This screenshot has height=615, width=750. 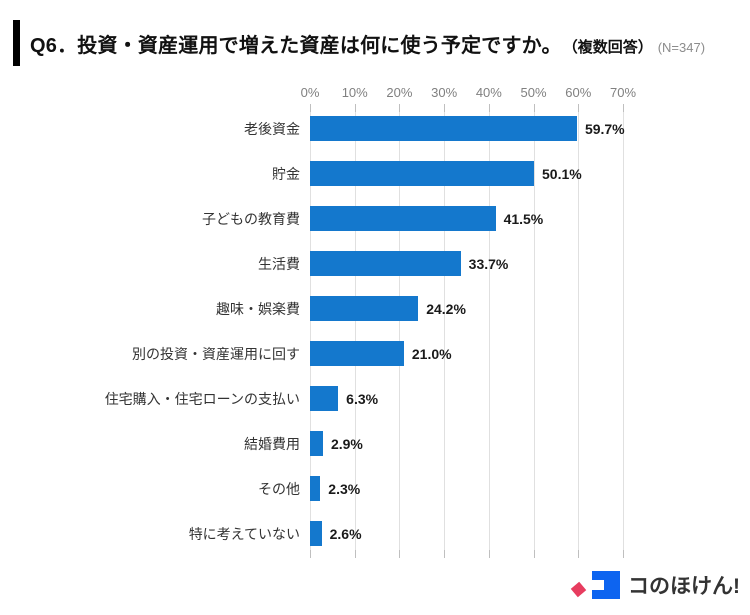 I want to click on bar-track: 2.6%, so click(x=466, y=533).